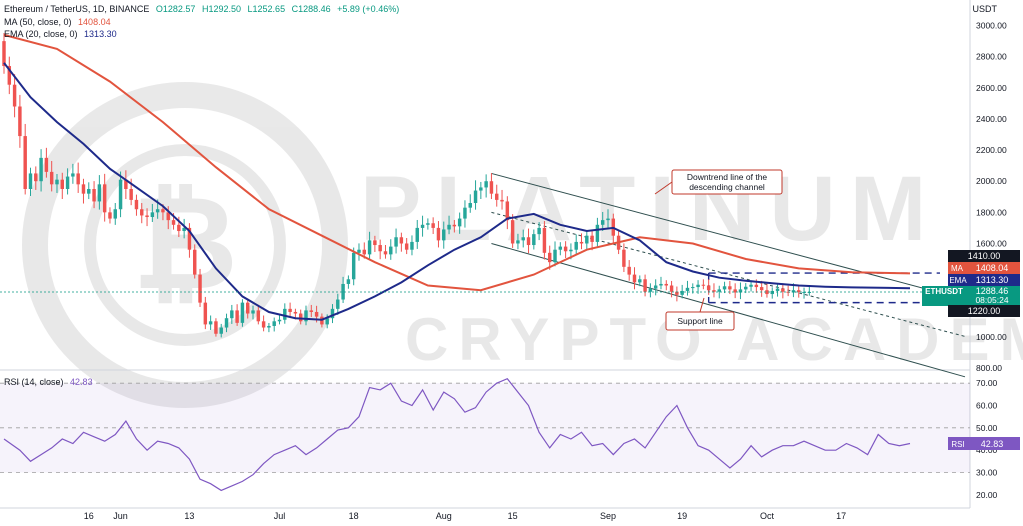  What do you see at coordinates (991, 150) in the screenshot?
I see `price-tick-label: 2200.00` at bounding box center [991, 150].